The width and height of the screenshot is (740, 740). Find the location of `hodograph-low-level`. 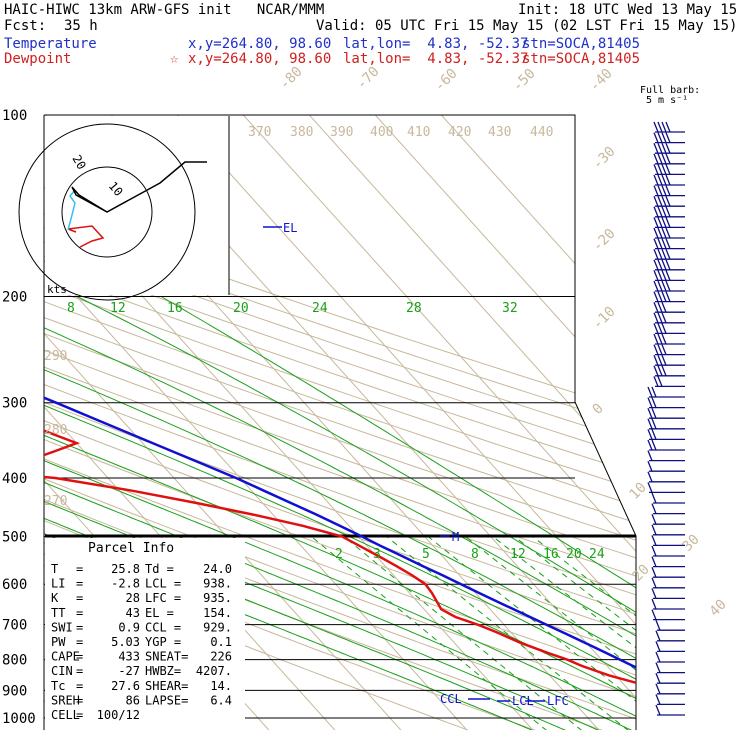

hodograph-low-level is located at coordinates (86, 236).